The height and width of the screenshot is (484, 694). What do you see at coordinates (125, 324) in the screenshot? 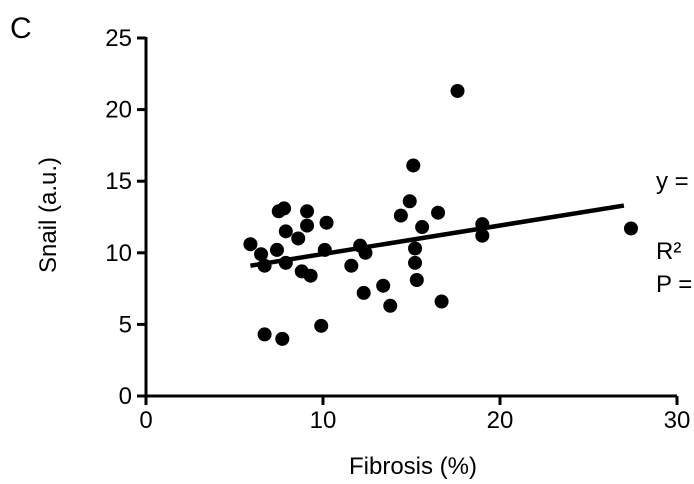
I see `y-tick-label: 5` at bounding box center [125, 324].